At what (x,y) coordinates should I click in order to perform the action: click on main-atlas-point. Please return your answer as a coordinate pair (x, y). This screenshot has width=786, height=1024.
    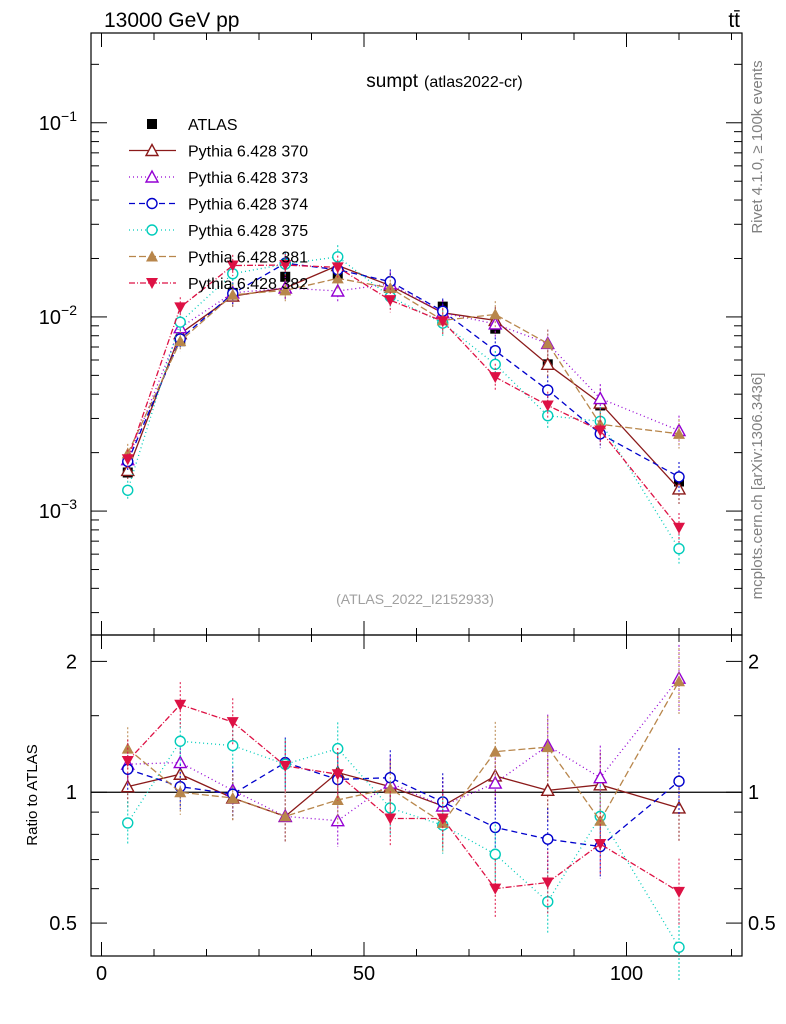
    Looking at the image, I should click on (285, 276).